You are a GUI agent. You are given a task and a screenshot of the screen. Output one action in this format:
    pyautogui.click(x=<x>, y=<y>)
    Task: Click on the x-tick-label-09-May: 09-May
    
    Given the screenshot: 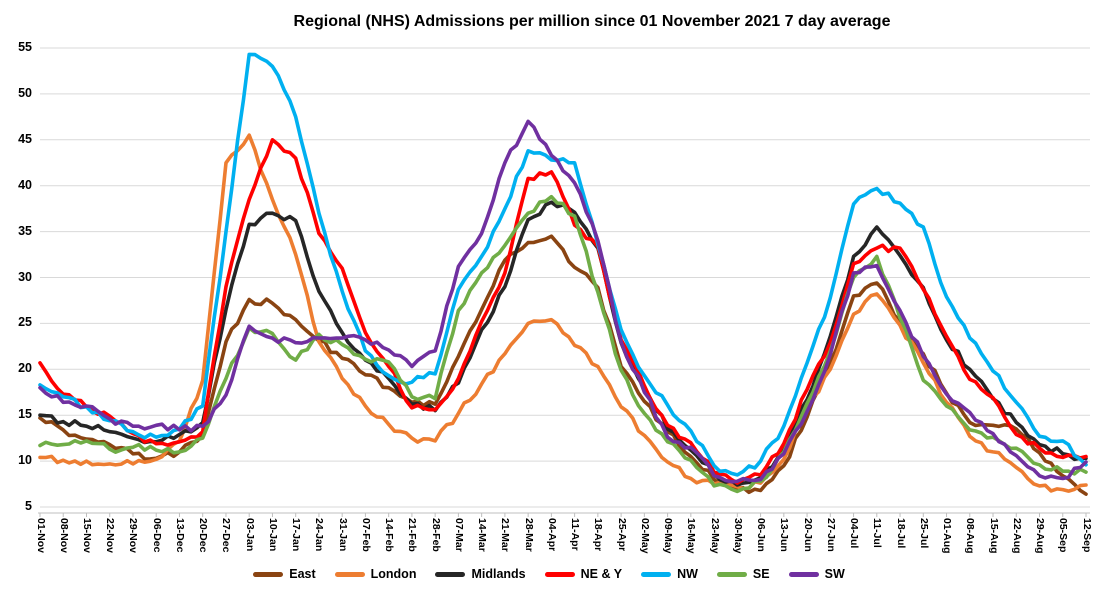 What is the action you would take?
    pyautogui.click(x=668, y=536)
    